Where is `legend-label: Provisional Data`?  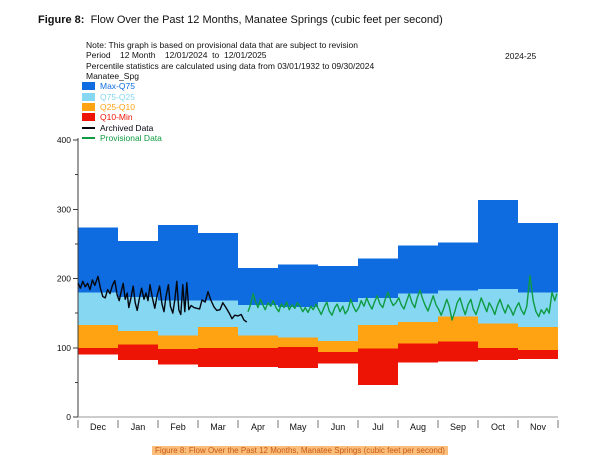 legend-label: Provisional Data is located at coordinates (131, 138).